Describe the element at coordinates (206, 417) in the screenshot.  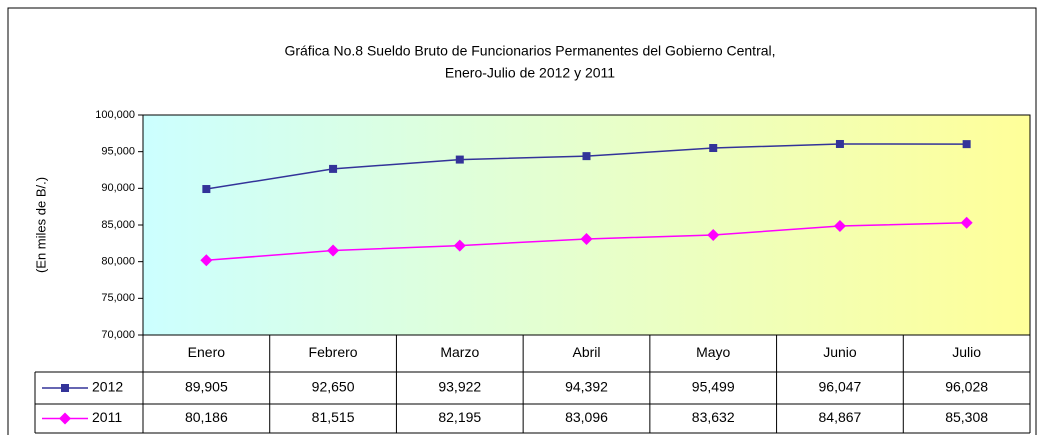
I see `table-value: 80,186` at that location.